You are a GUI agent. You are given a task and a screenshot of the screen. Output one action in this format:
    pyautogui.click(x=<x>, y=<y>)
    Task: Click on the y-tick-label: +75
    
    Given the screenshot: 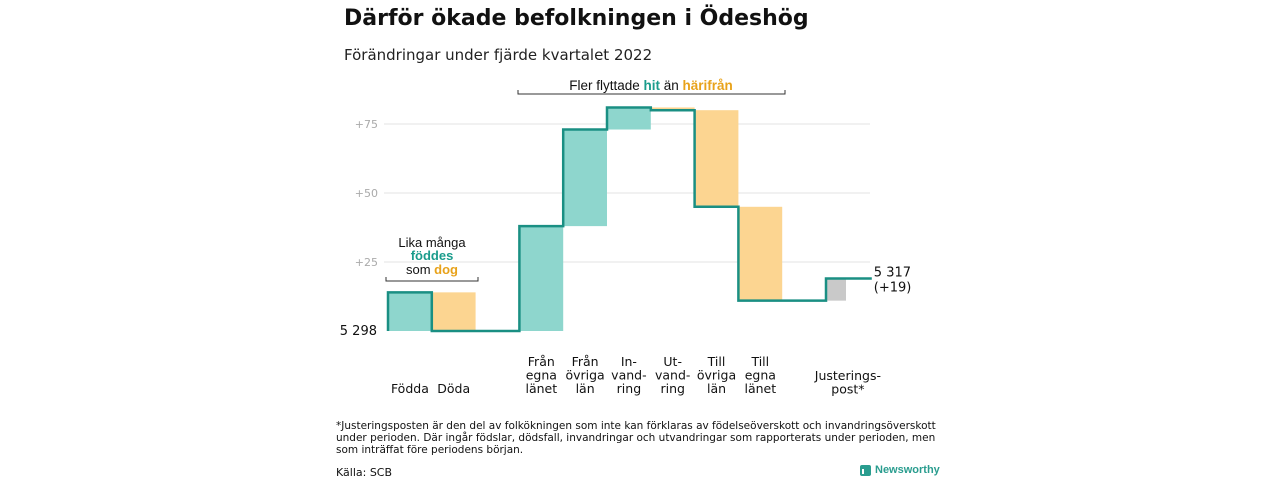 What is the action you would take?
    pyautogui.click(x=366, y=124)
    